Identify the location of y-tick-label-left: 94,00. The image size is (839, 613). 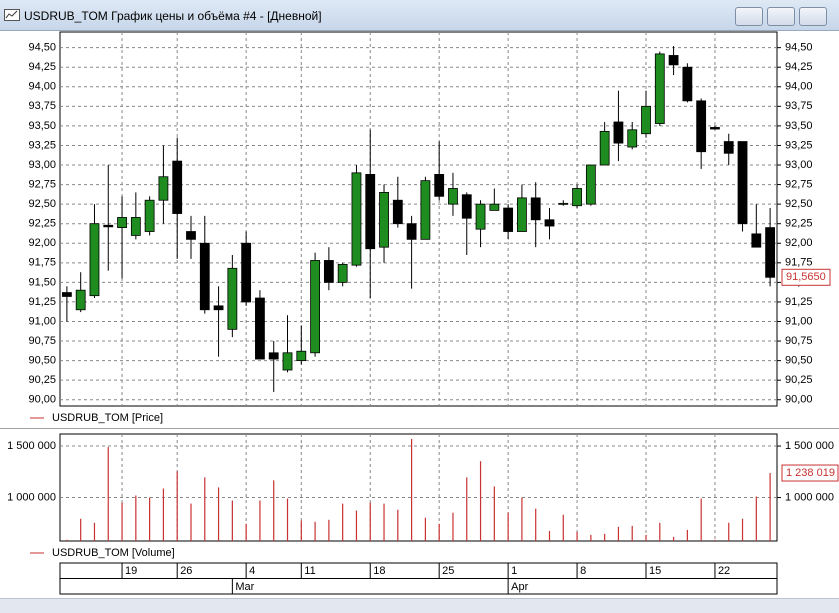
(42, 87).